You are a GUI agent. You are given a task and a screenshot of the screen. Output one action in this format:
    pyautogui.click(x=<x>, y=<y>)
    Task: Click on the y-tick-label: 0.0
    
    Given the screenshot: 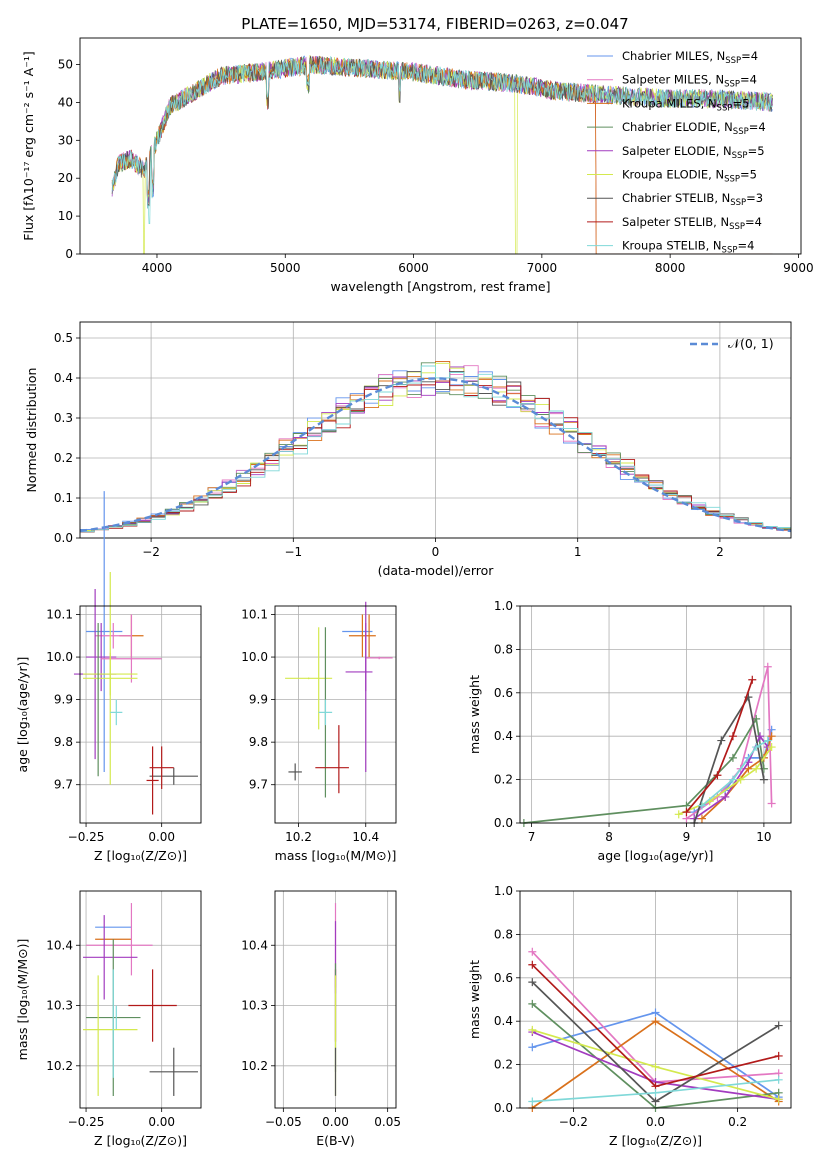 What is the action you would take?
    pyautogui.click(x=503, y=823)
    